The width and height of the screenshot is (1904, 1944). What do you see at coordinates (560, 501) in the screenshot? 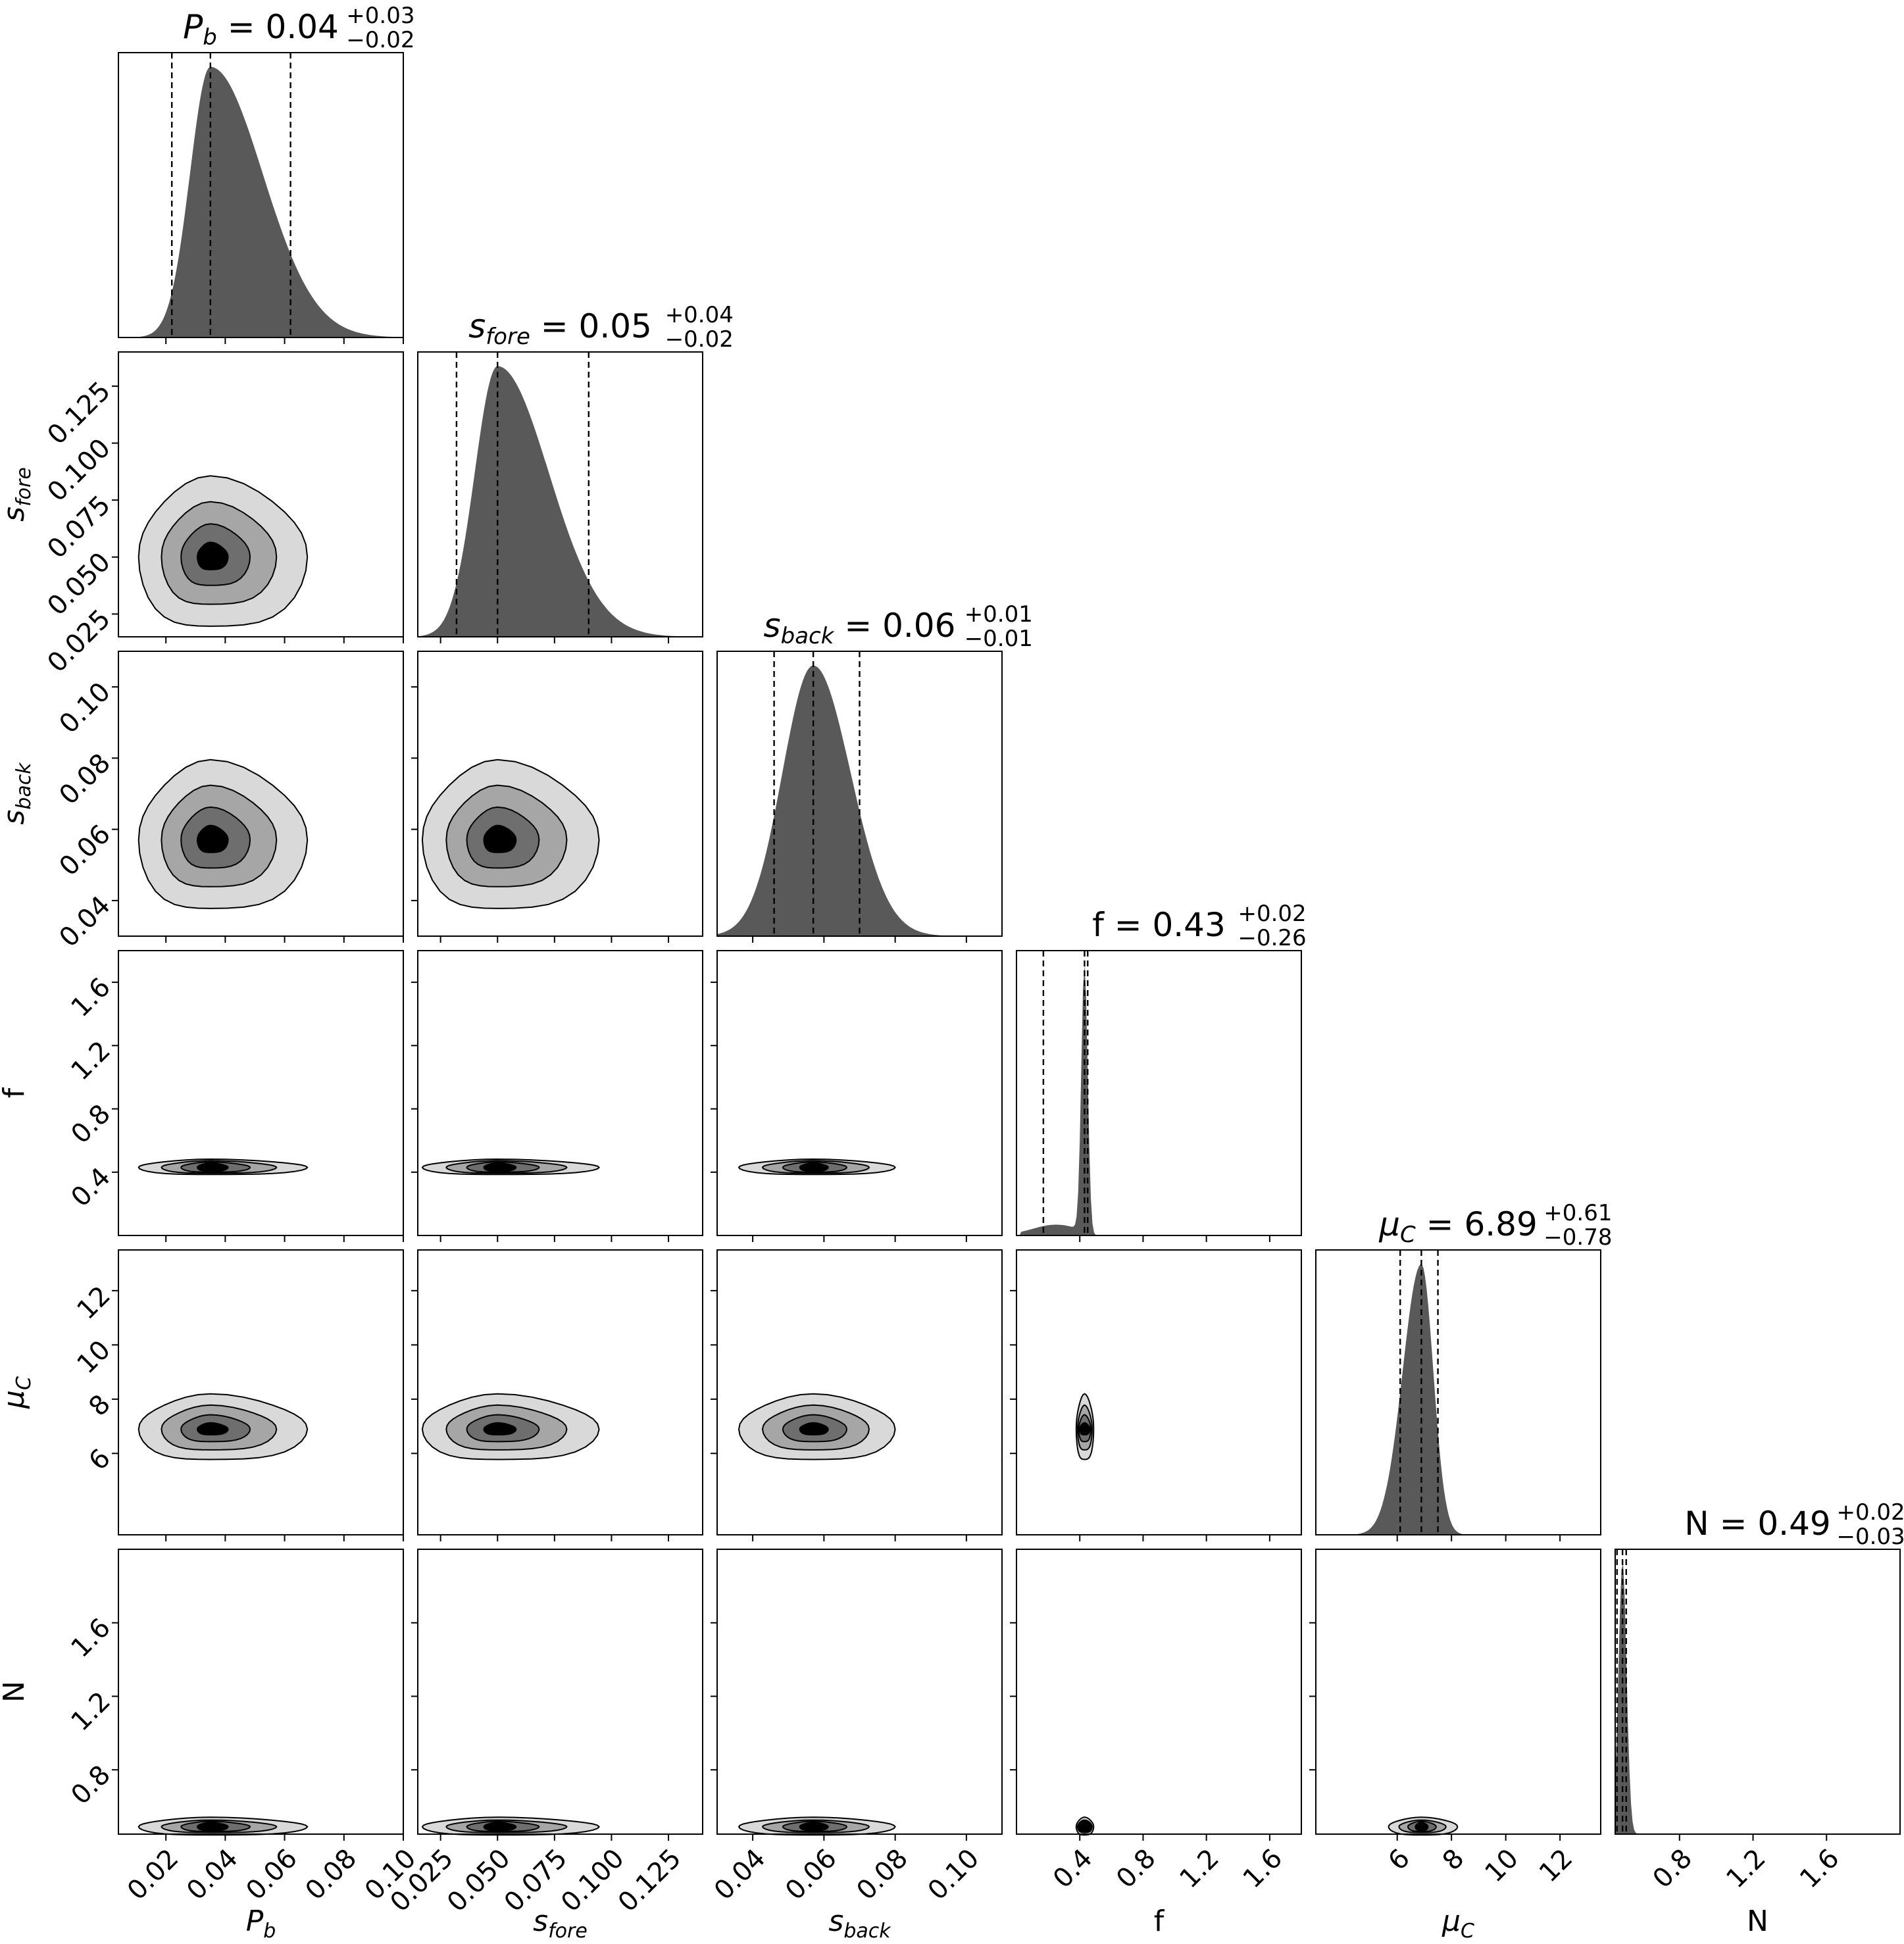
I see `histogram-s-fore` at bounding box center [560, 501].